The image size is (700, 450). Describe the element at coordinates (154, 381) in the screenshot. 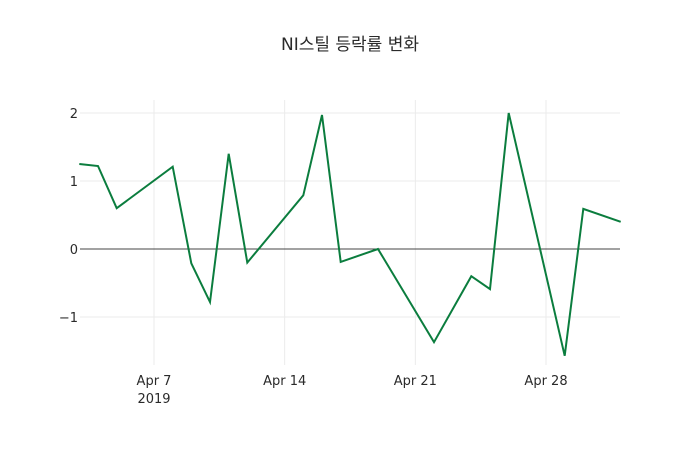

I see `x-tick-label: Apr 7` at that location.